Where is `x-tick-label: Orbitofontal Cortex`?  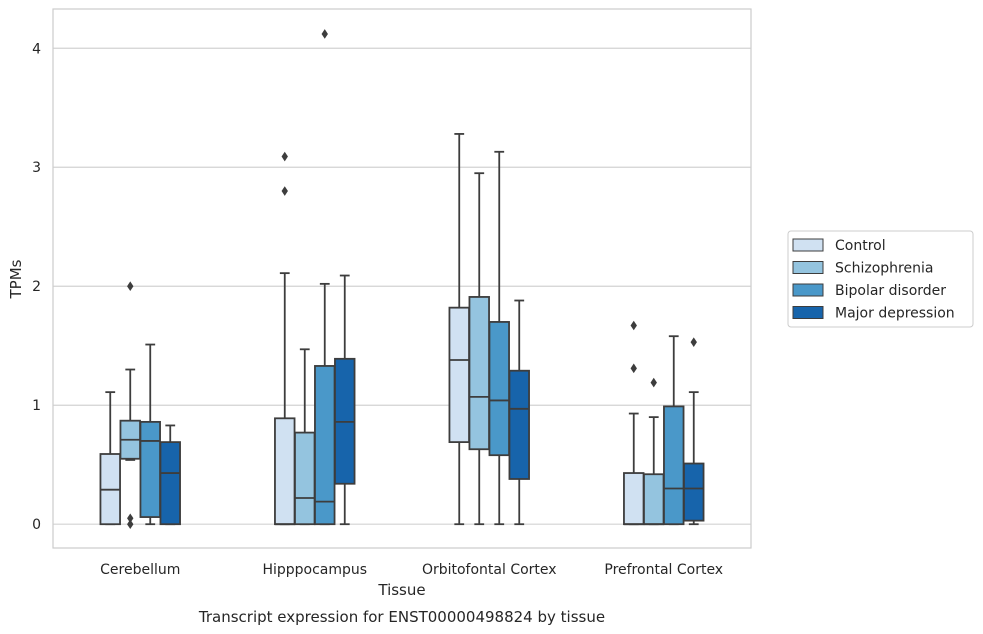
x-tick-label: Orbitofontal Cortex is located at coordinates (489, 570).